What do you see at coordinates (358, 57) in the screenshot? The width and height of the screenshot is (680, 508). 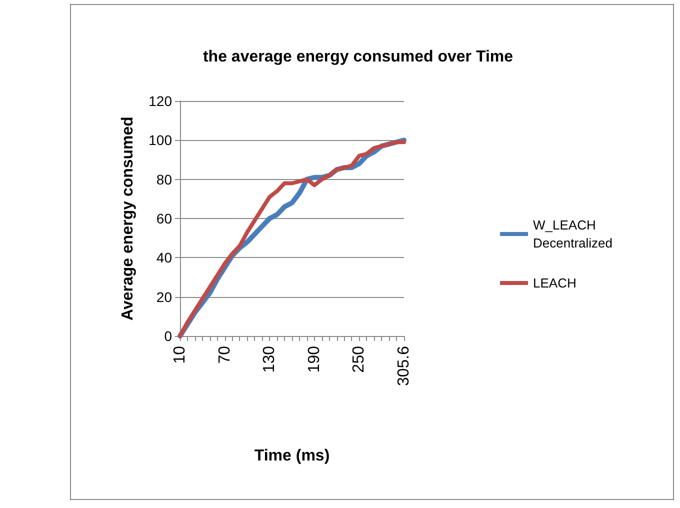 I see `chart-title: the average energy consumed over Time` at bounding box center [358, 57].